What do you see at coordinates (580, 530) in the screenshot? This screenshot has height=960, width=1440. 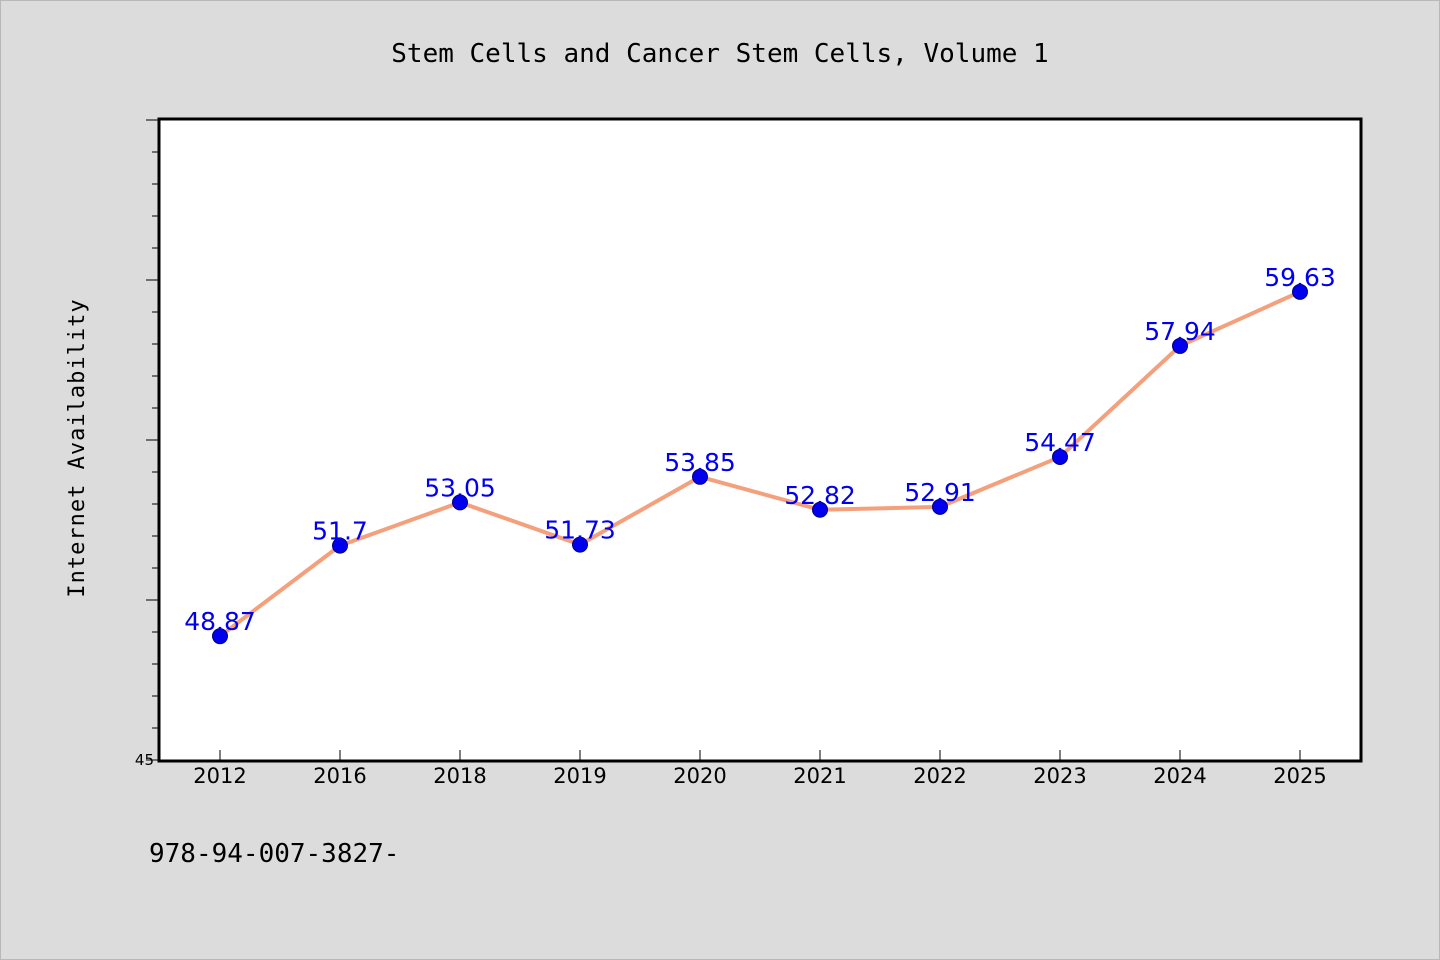 I see `data-label: 51.73` at bounding box center [580, 530].